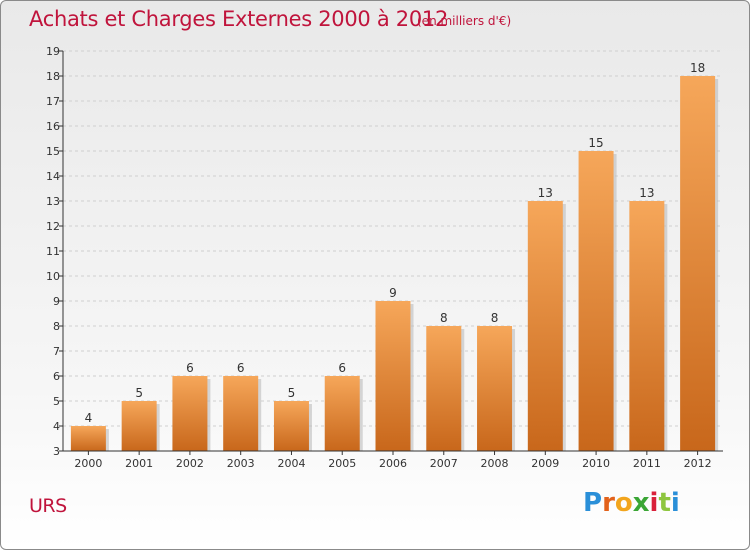 The width and height of the screenshot is (750, 550). What do you see at coordinates (608, 503) in the screenshot?
I see `logo-letter: r` at bounding box center [608, 503].